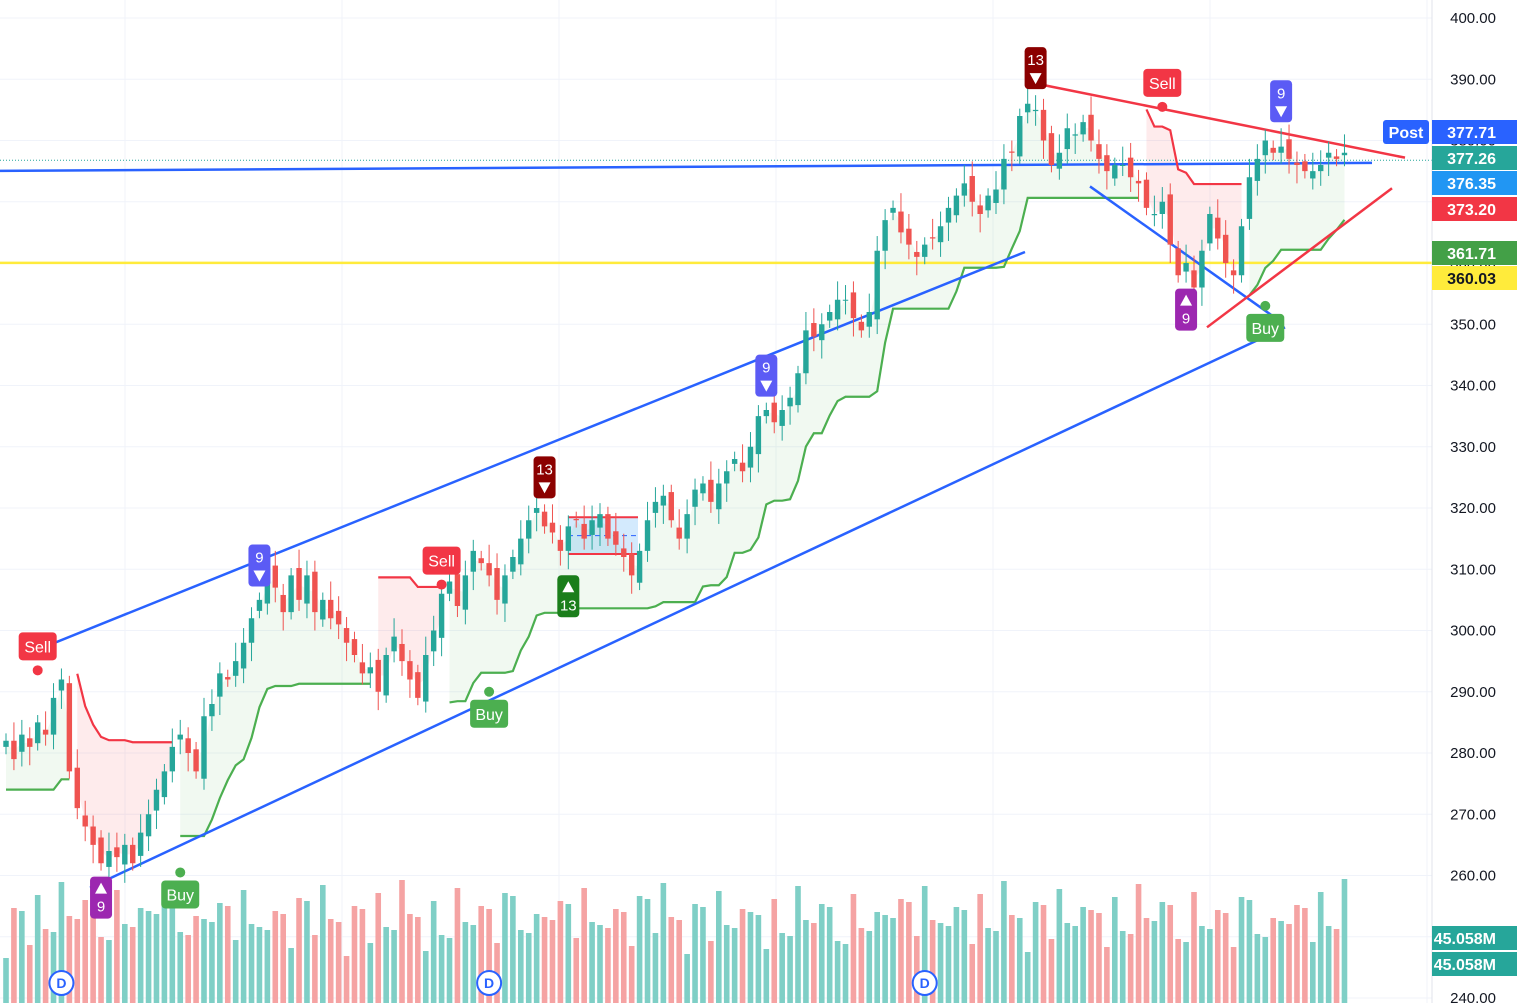  Describe the element at coordinates (1473, 18) in the screenshot. I see `axis-tick-label: 400.00` at that location.